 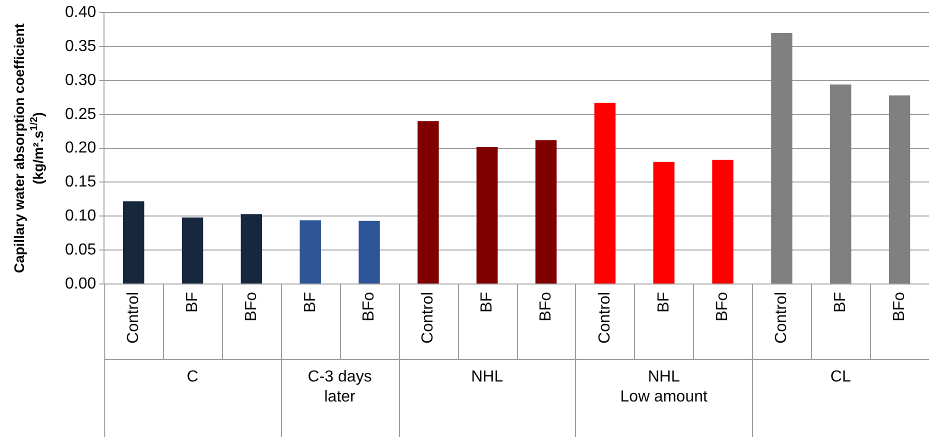 What do you see at coordinates (840, 377) in the screenshot?
I see `text: CL` at bounding box center [840, 377].